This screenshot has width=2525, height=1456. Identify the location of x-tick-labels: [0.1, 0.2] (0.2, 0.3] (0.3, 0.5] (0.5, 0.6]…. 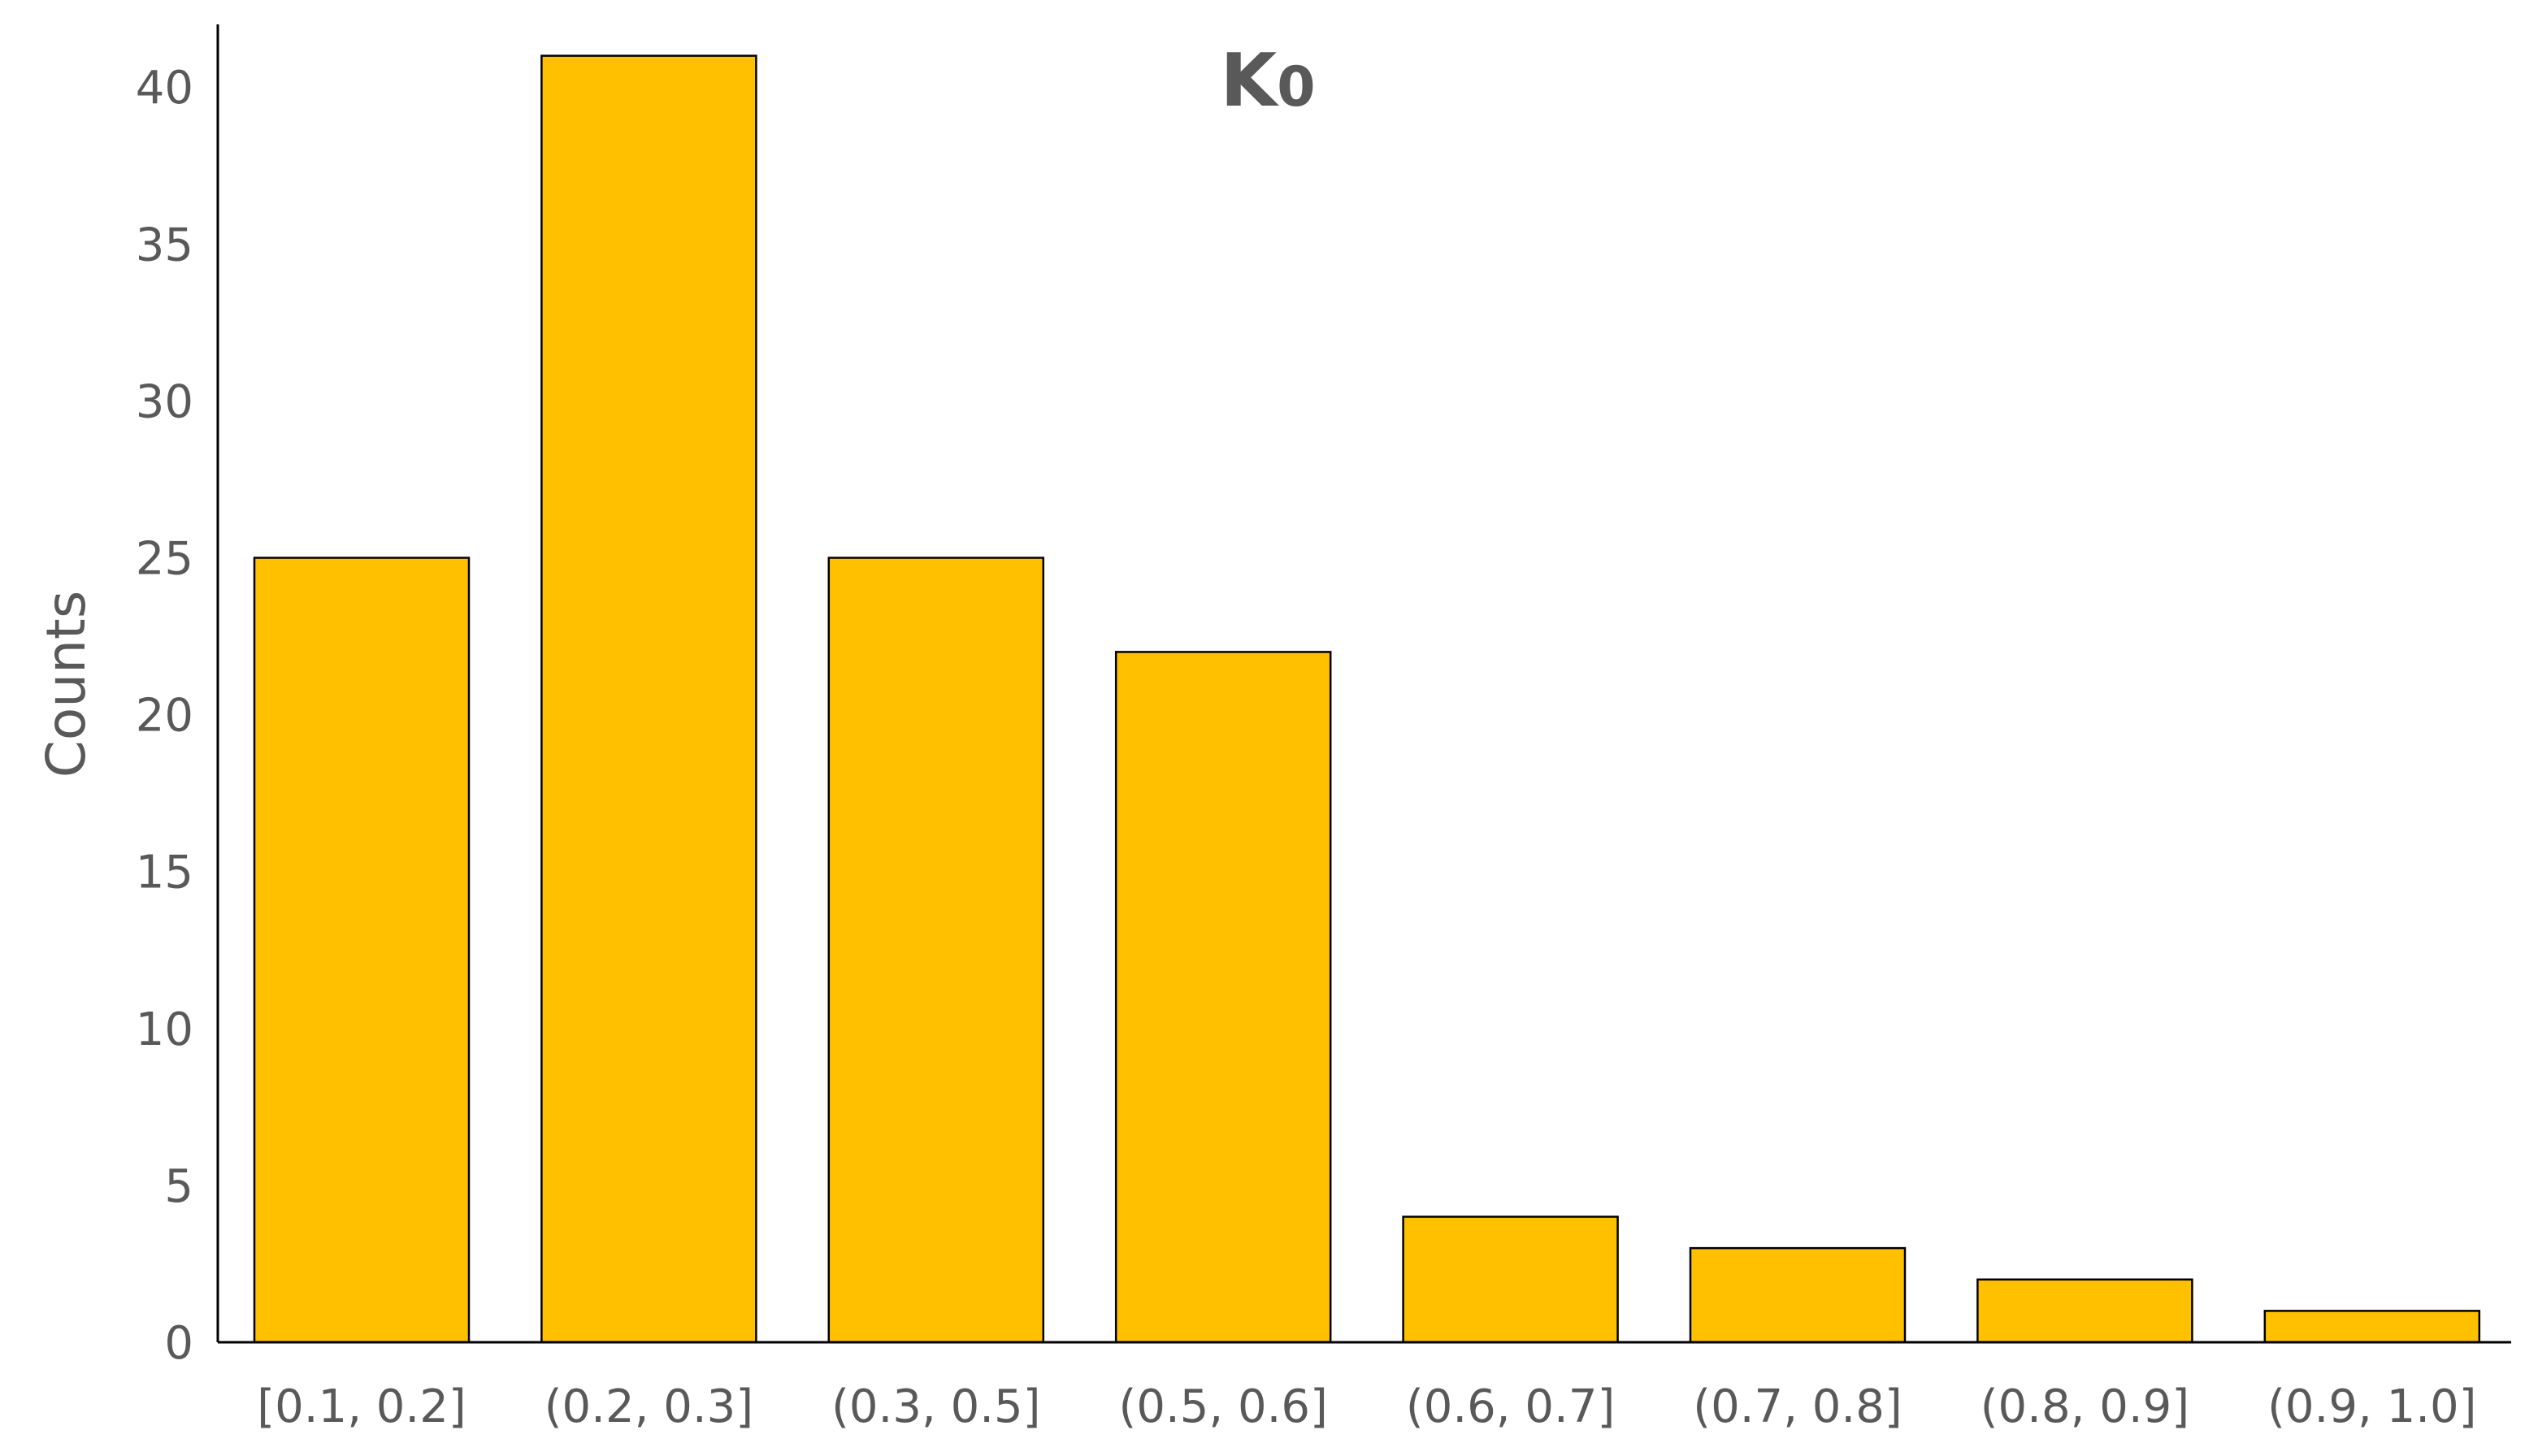
(1366, 1406).